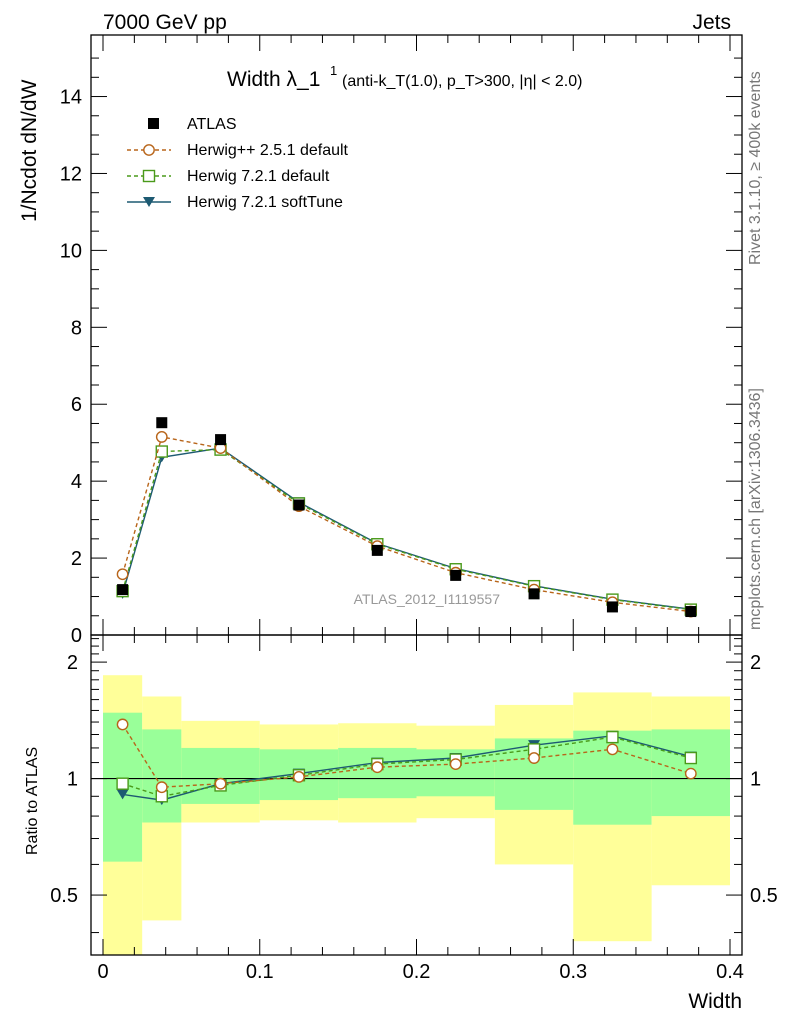 The height and width of the screenshot is (1024, 786). I want to click on ratio-xtick-label: 0.3, so click(573, 972).